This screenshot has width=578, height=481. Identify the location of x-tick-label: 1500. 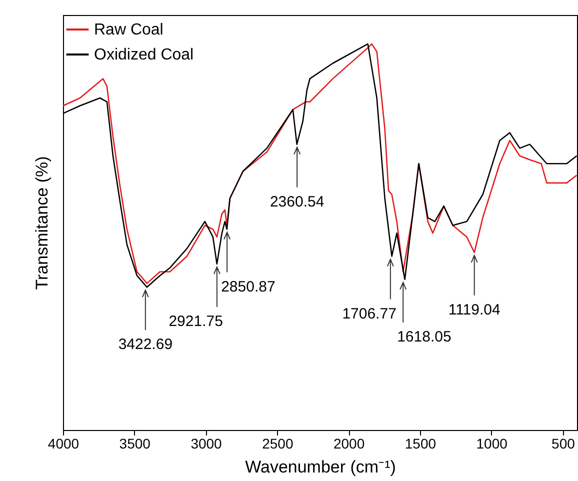
(420, 444).